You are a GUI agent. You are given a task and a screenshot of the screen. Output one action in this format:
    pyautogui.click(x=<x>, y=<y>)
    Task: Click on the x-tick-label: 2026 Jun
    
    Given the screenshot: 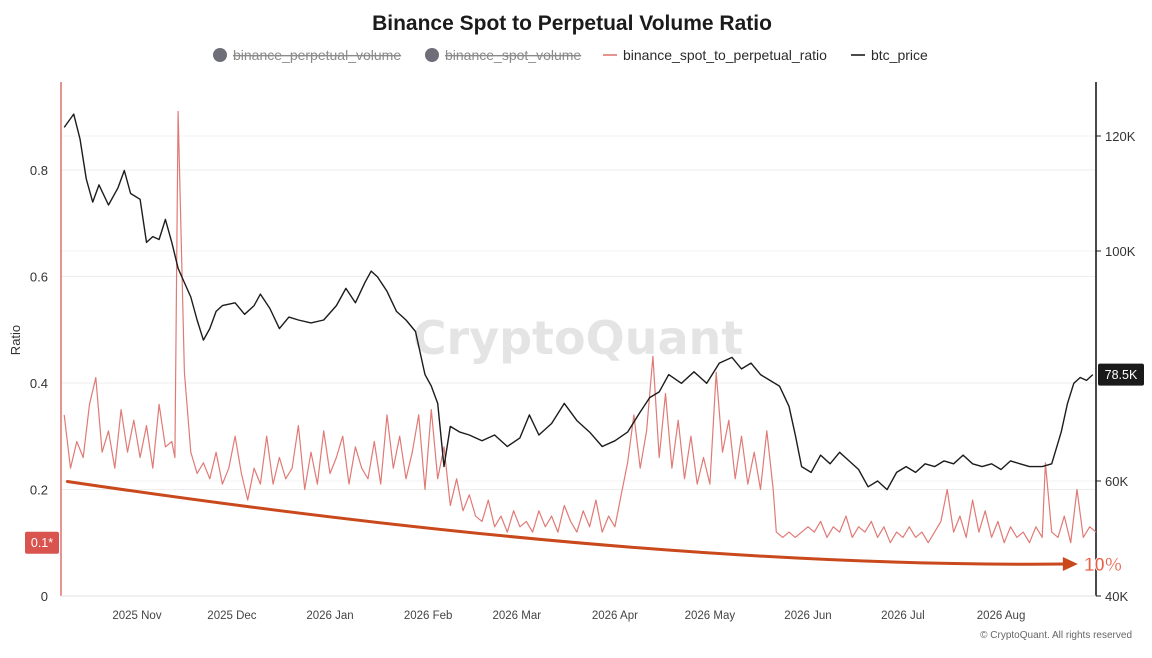 What is the action you would take?
    pyautogui.click(x=807, y=616)
    